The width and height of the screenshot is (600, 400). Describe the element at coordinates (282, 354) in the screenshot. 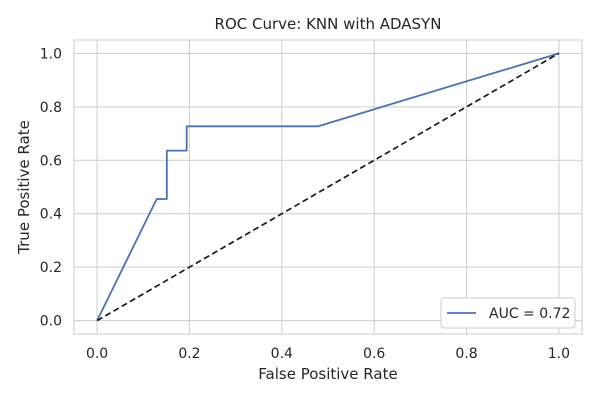

I see `x-tick-label: 0.4` at that location.